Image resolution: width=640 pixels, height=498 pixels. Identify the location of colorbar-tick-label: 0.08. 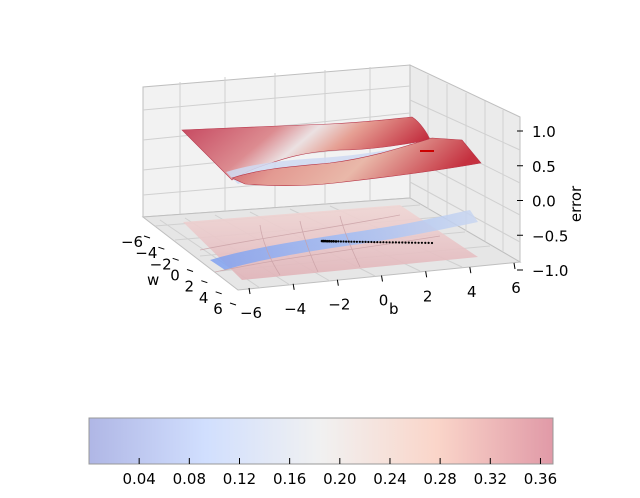
(189, 479).